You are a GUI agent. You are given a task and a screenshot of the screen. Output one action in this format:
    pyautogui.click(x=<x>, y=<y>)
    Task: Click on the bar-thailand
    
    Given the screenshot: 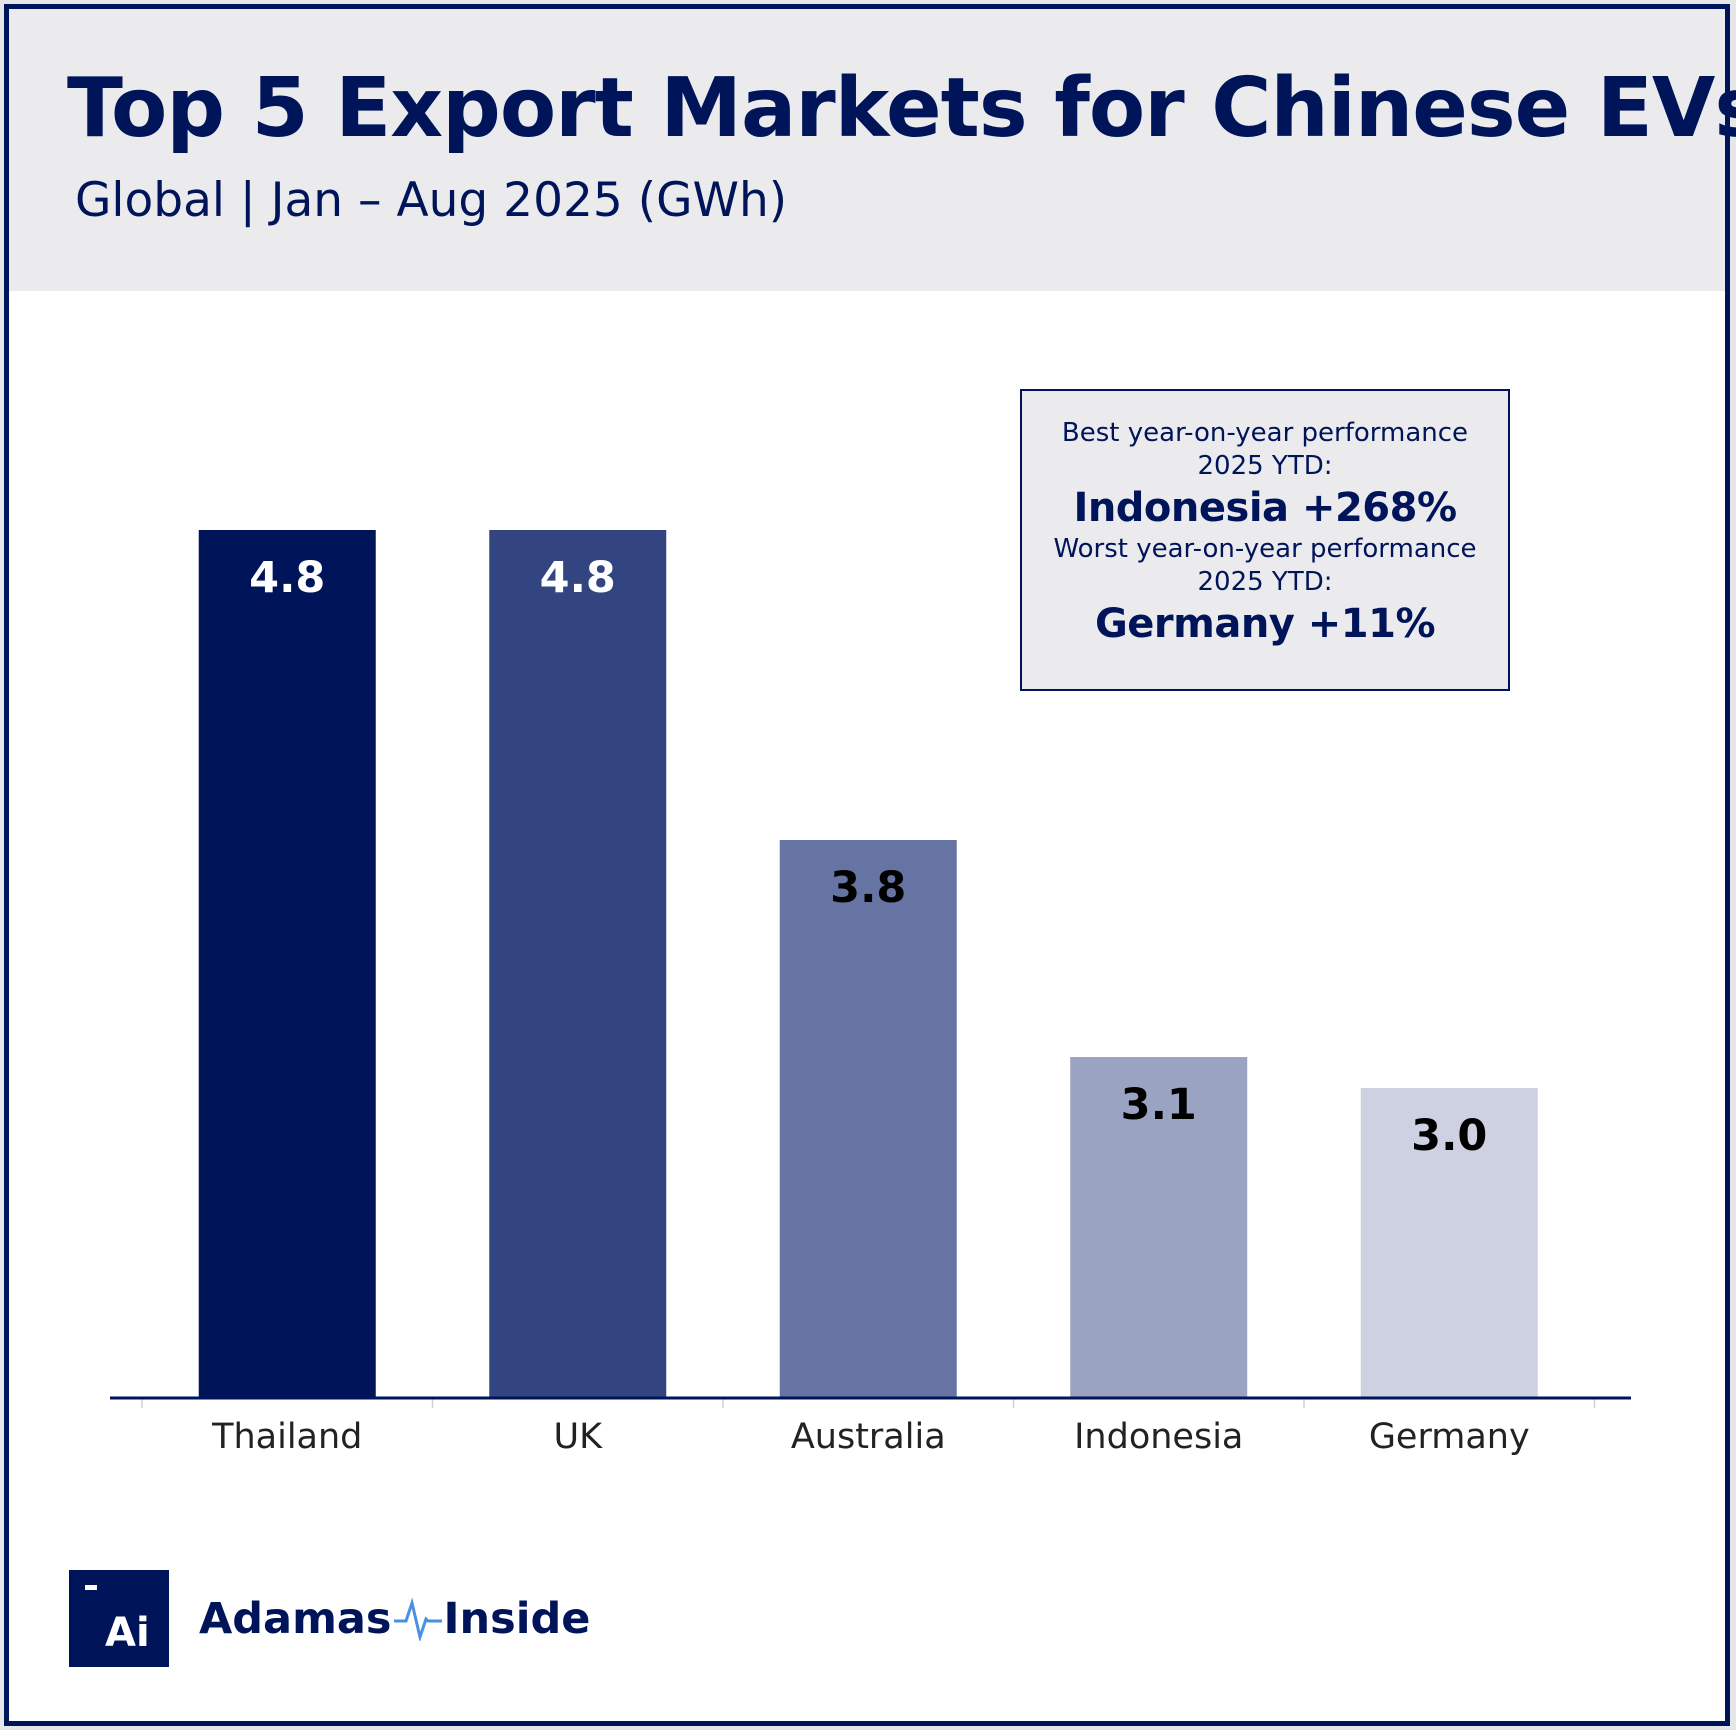 What is the action you would take?
    pyautogui.click(x=287, y=964)
    